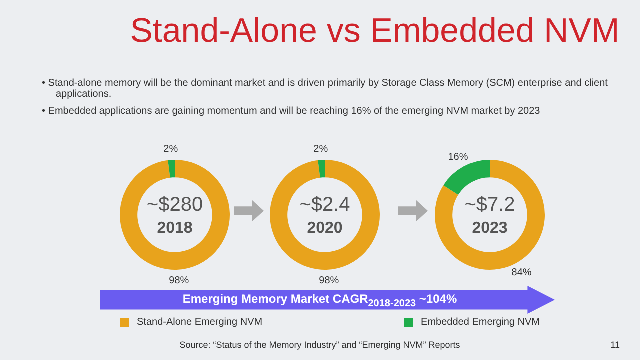 The height and width of the screenshot is (360, 640). Describe the element at coordinates (292, 111) in the screenshot. I see `text: • Embedded applications are gaining momentum and will be reaching 16% of the emerging NVM market by 2023` at that location.